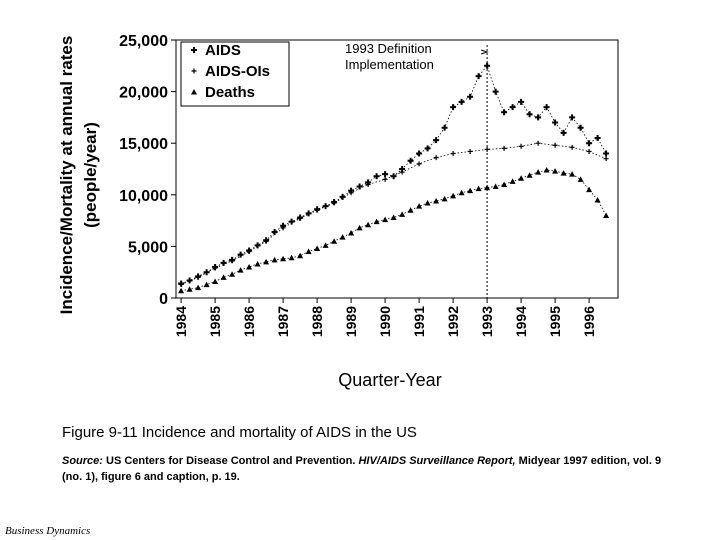 The image size is (720, 540). What do you see at coordinates (453, 321) in the screenshot?
I see `x-tick-label: 1992` at bounding box center [453, 321].